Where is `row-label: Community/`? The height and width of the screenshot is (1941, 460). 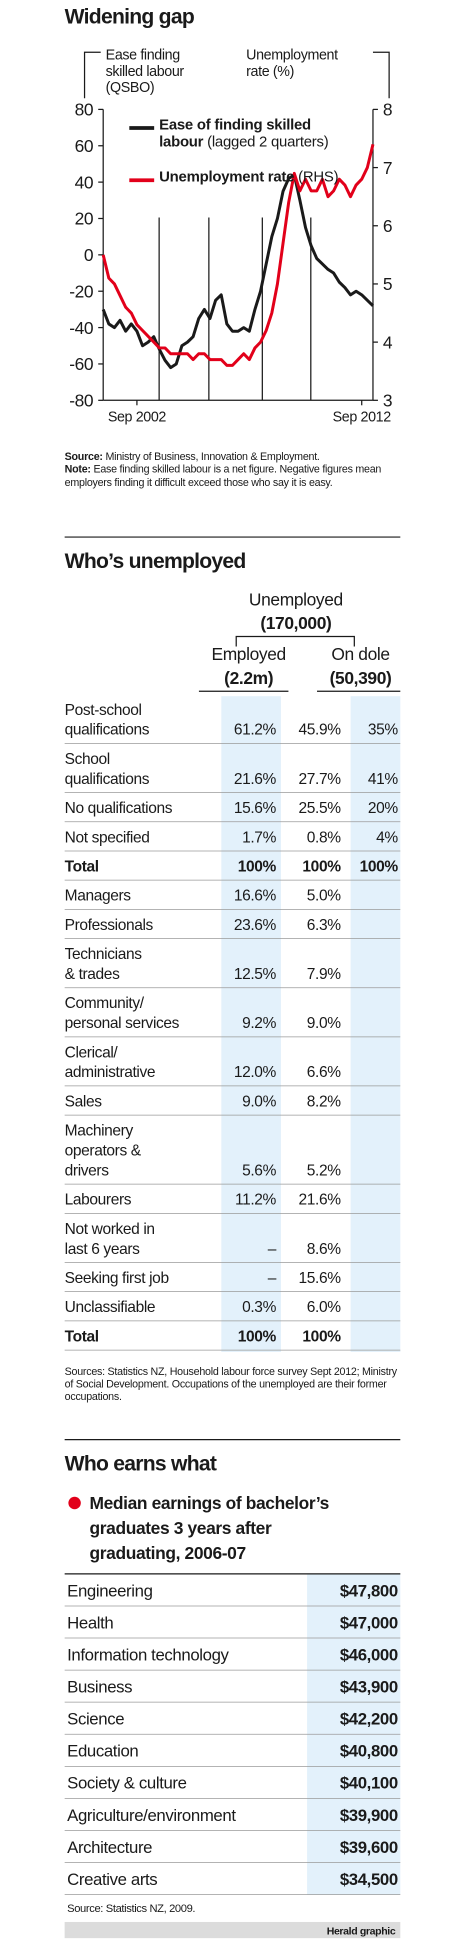
row-label: Community/ is located at coordinates (105, 1003).